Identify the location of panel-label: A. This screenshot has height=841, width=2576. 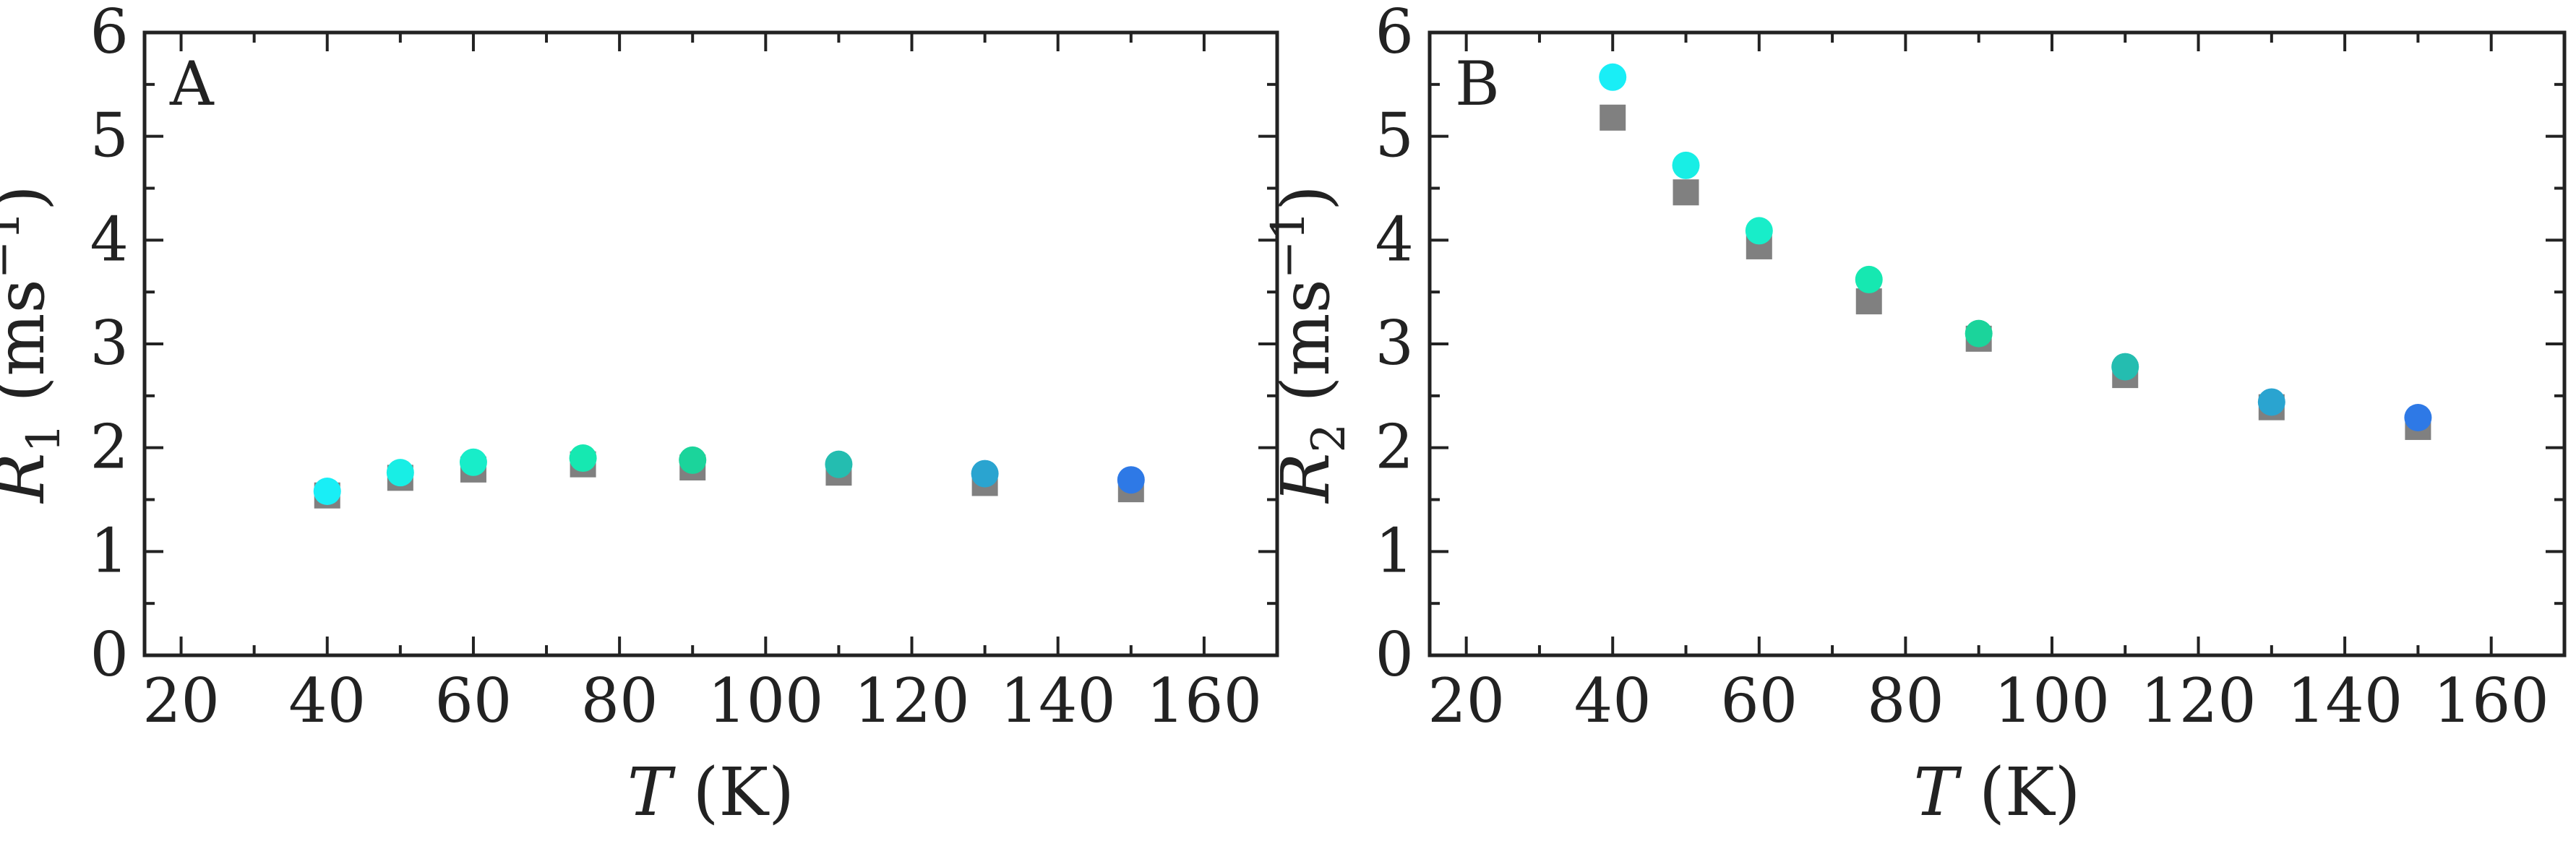
(192, 83).